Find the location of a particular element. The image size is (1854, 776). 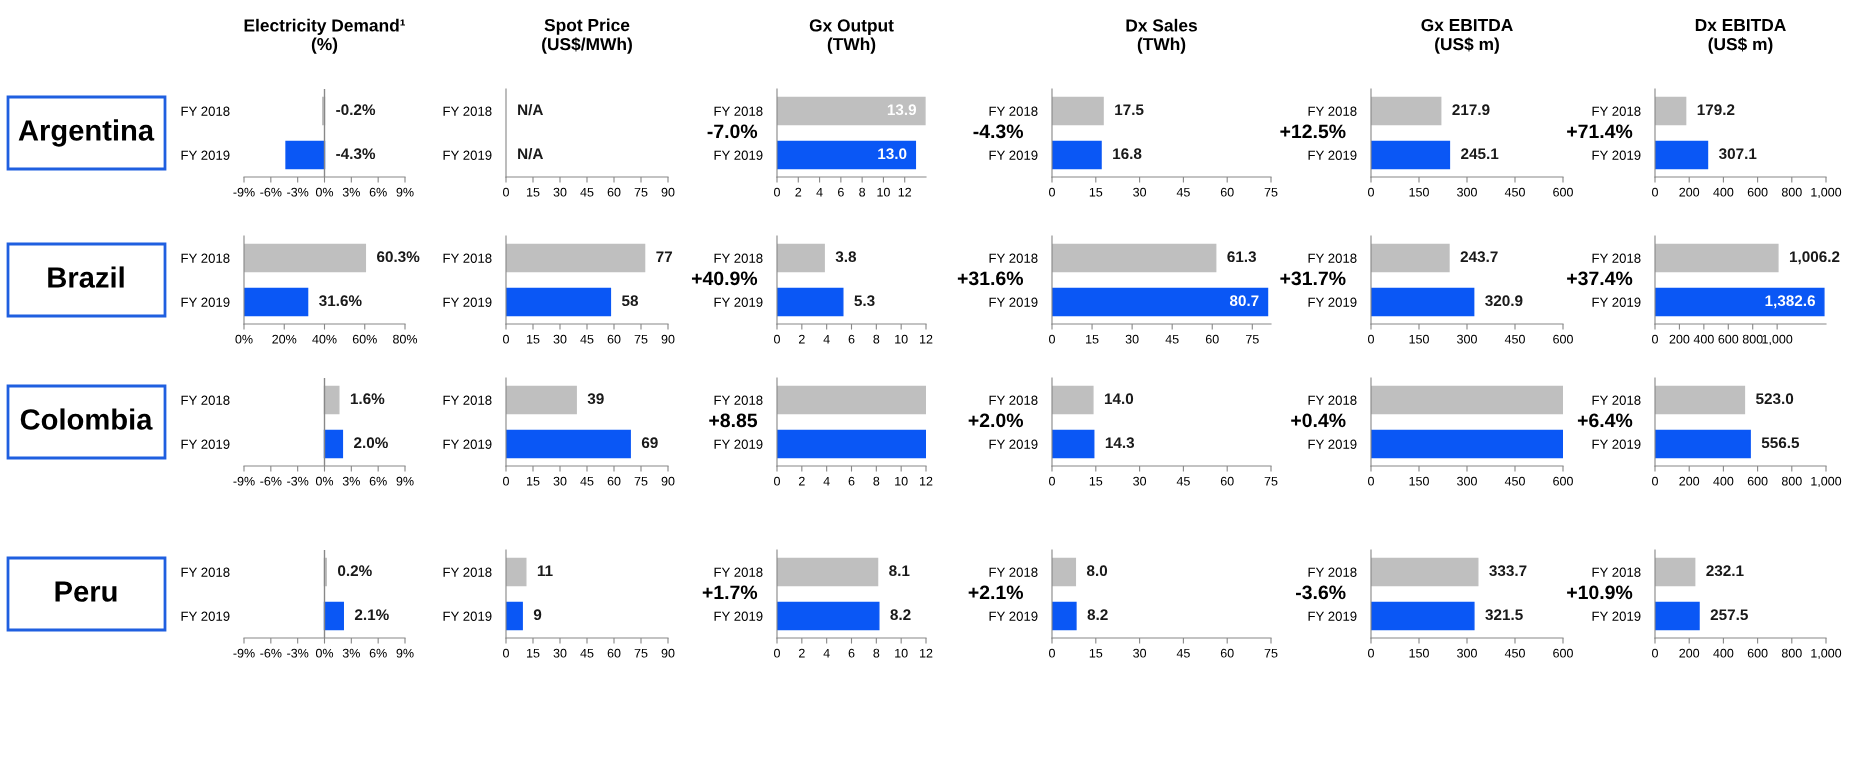

text: -3.6% is located at coordinates (1321, 592).